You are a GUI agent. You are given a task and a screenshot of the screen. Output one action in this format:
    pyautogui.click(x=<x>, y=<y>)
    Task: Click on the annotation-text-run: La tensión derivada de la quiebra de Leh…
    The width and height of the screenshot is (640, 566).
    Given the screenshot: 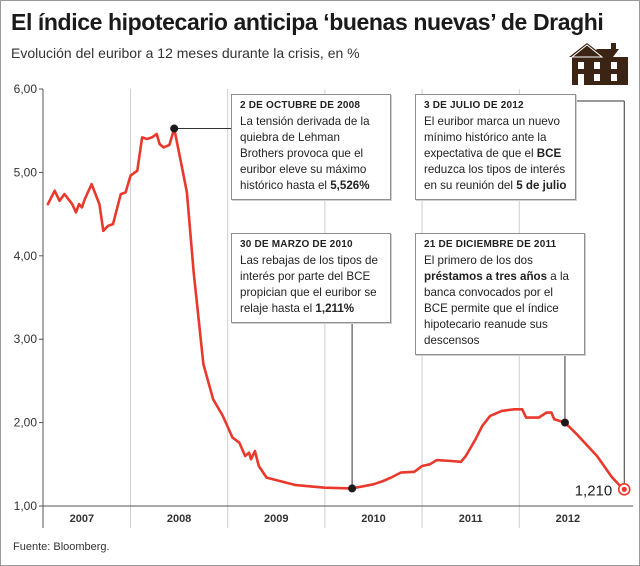 What is the action you would take?
    pyautogui.click(x=305, y=153)
    